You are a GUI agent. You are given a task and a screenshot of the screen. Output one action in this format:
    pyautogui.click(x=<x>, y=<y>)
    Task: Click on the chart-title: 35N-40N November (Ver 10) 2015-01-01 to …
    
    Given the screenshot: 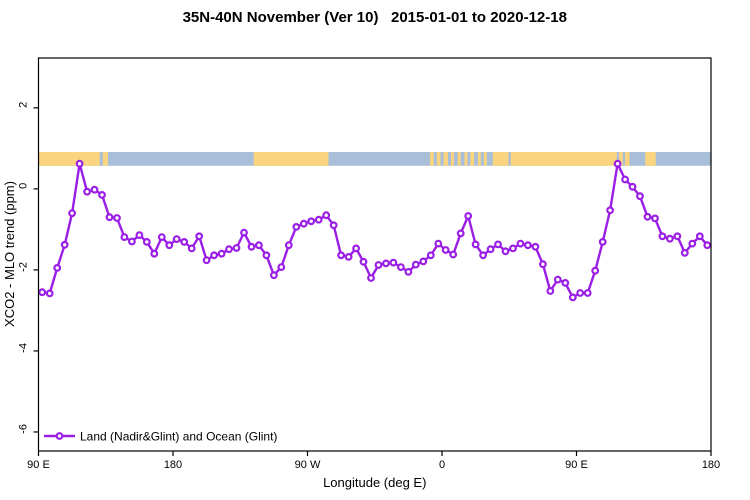 What is the action you would take?
    pyautogui.click(x=375, y=17)
    